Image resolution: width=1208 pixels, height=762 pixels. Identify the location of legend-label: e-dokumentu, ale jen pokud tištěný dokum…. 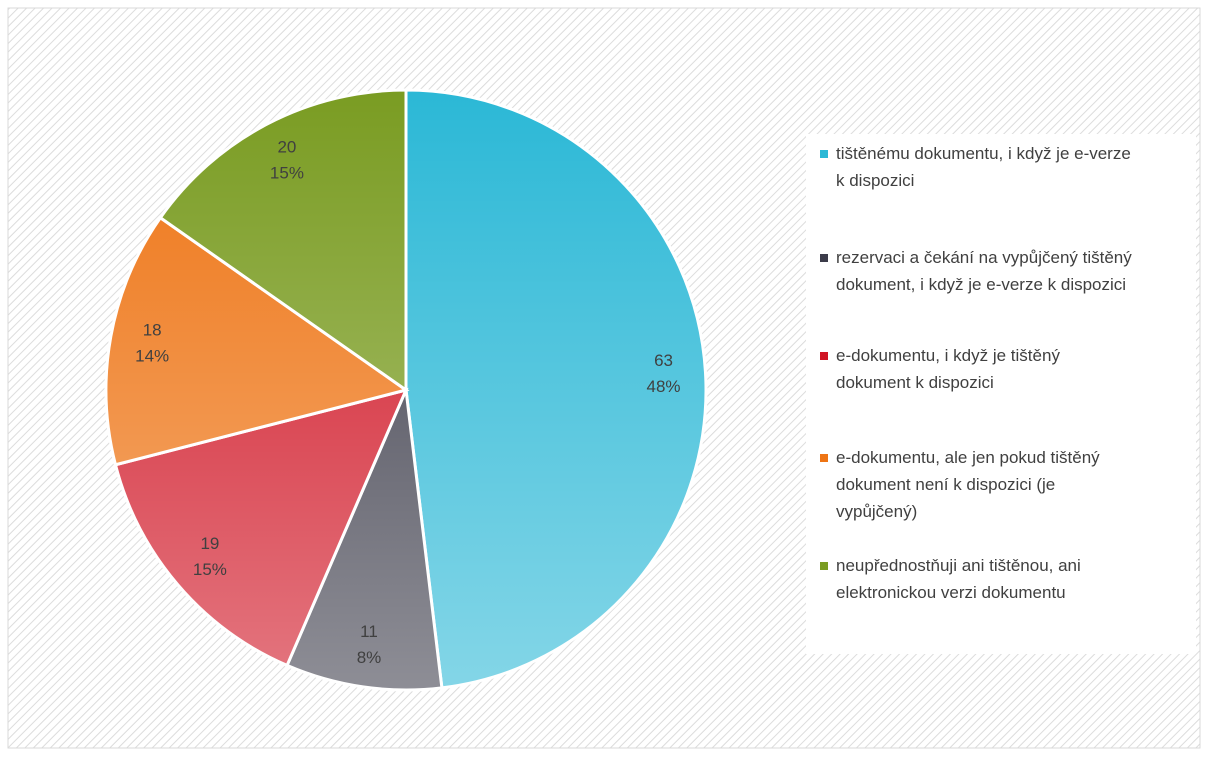
(968, 484).